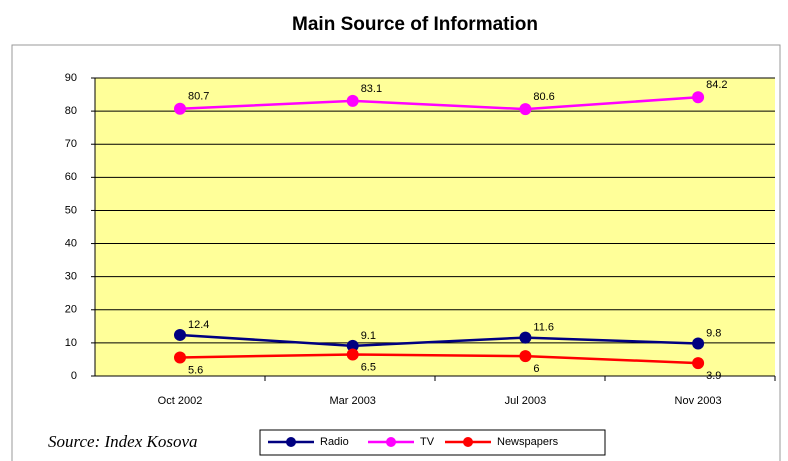 This screenshot has width=788, height=461. What do you see at coordinates (195, 370) in the screenshot?
I see `data-label: 5.6` at bounding box center [195, 370].